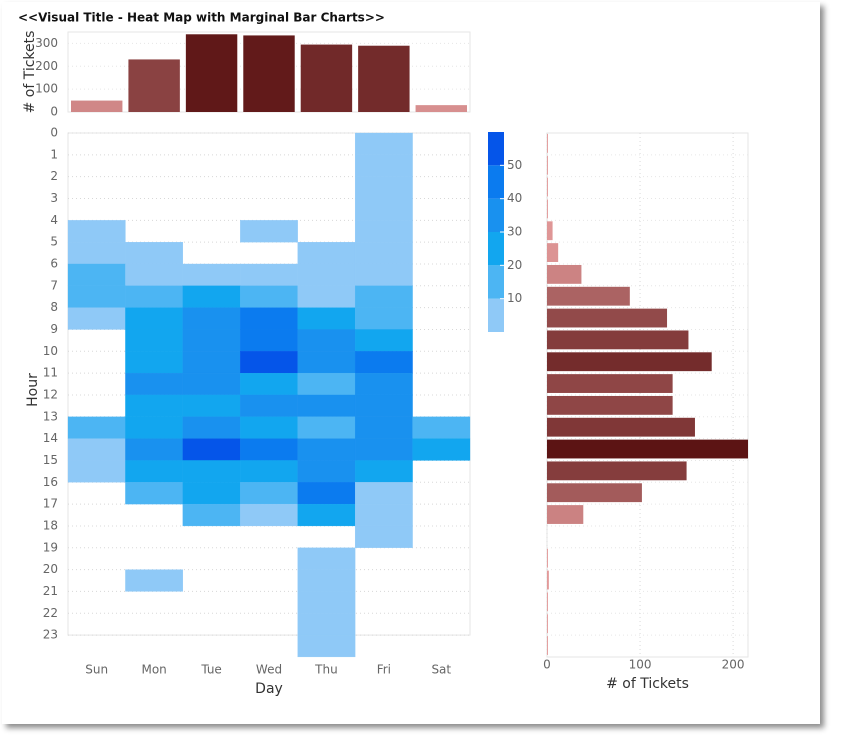 This screenshot has height=748, width=844. What do you see at coordinates (50, 373) in the screenshot?
I see `y-tick-label: 11` at bounding box center [50, 373].